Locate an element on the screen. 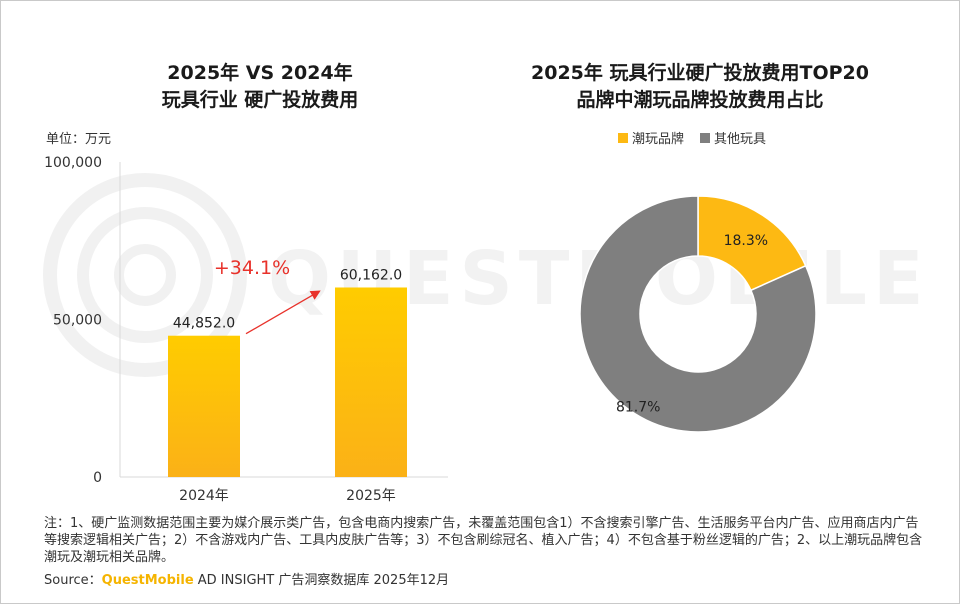  y-tick-label: 50,000 is located at coordinates (77, 321).